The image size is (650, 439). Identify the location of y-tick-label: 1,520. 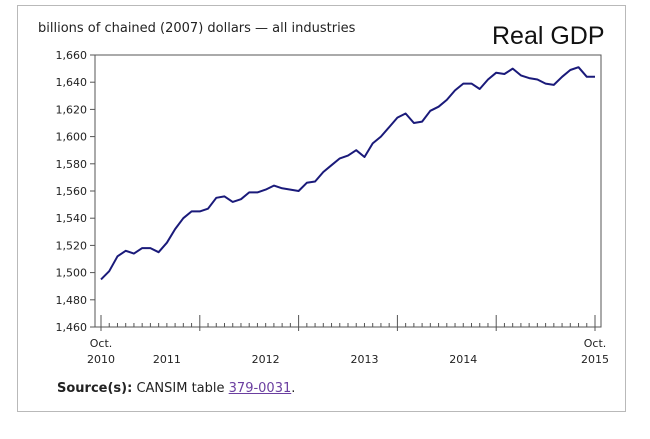
(72, 245).